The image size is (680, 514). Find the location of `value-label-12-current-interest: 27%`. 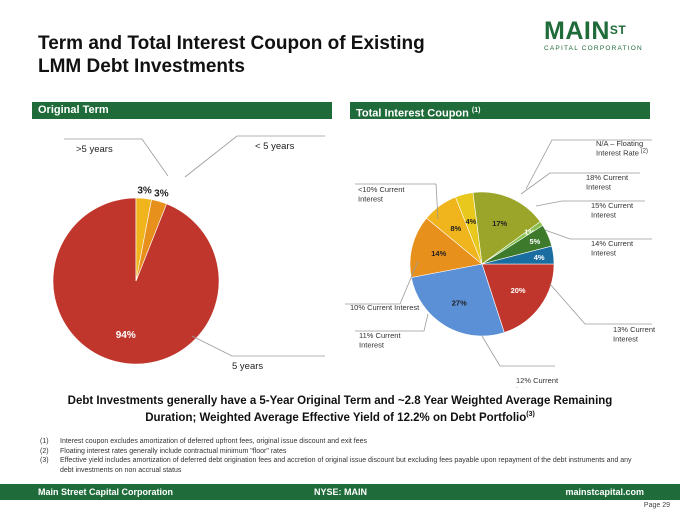

value-label-12-current-interest: 27% is located at coordinates (459, 302).